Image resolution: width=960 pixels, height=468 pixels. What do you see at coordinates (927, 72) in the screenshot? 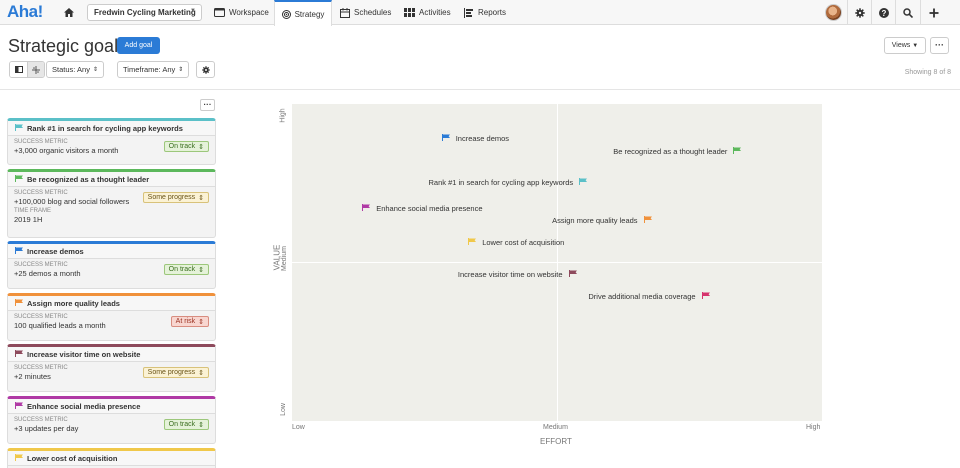
I see `showing-count: Showing 8 of 8` at bounding box center [927, 72].